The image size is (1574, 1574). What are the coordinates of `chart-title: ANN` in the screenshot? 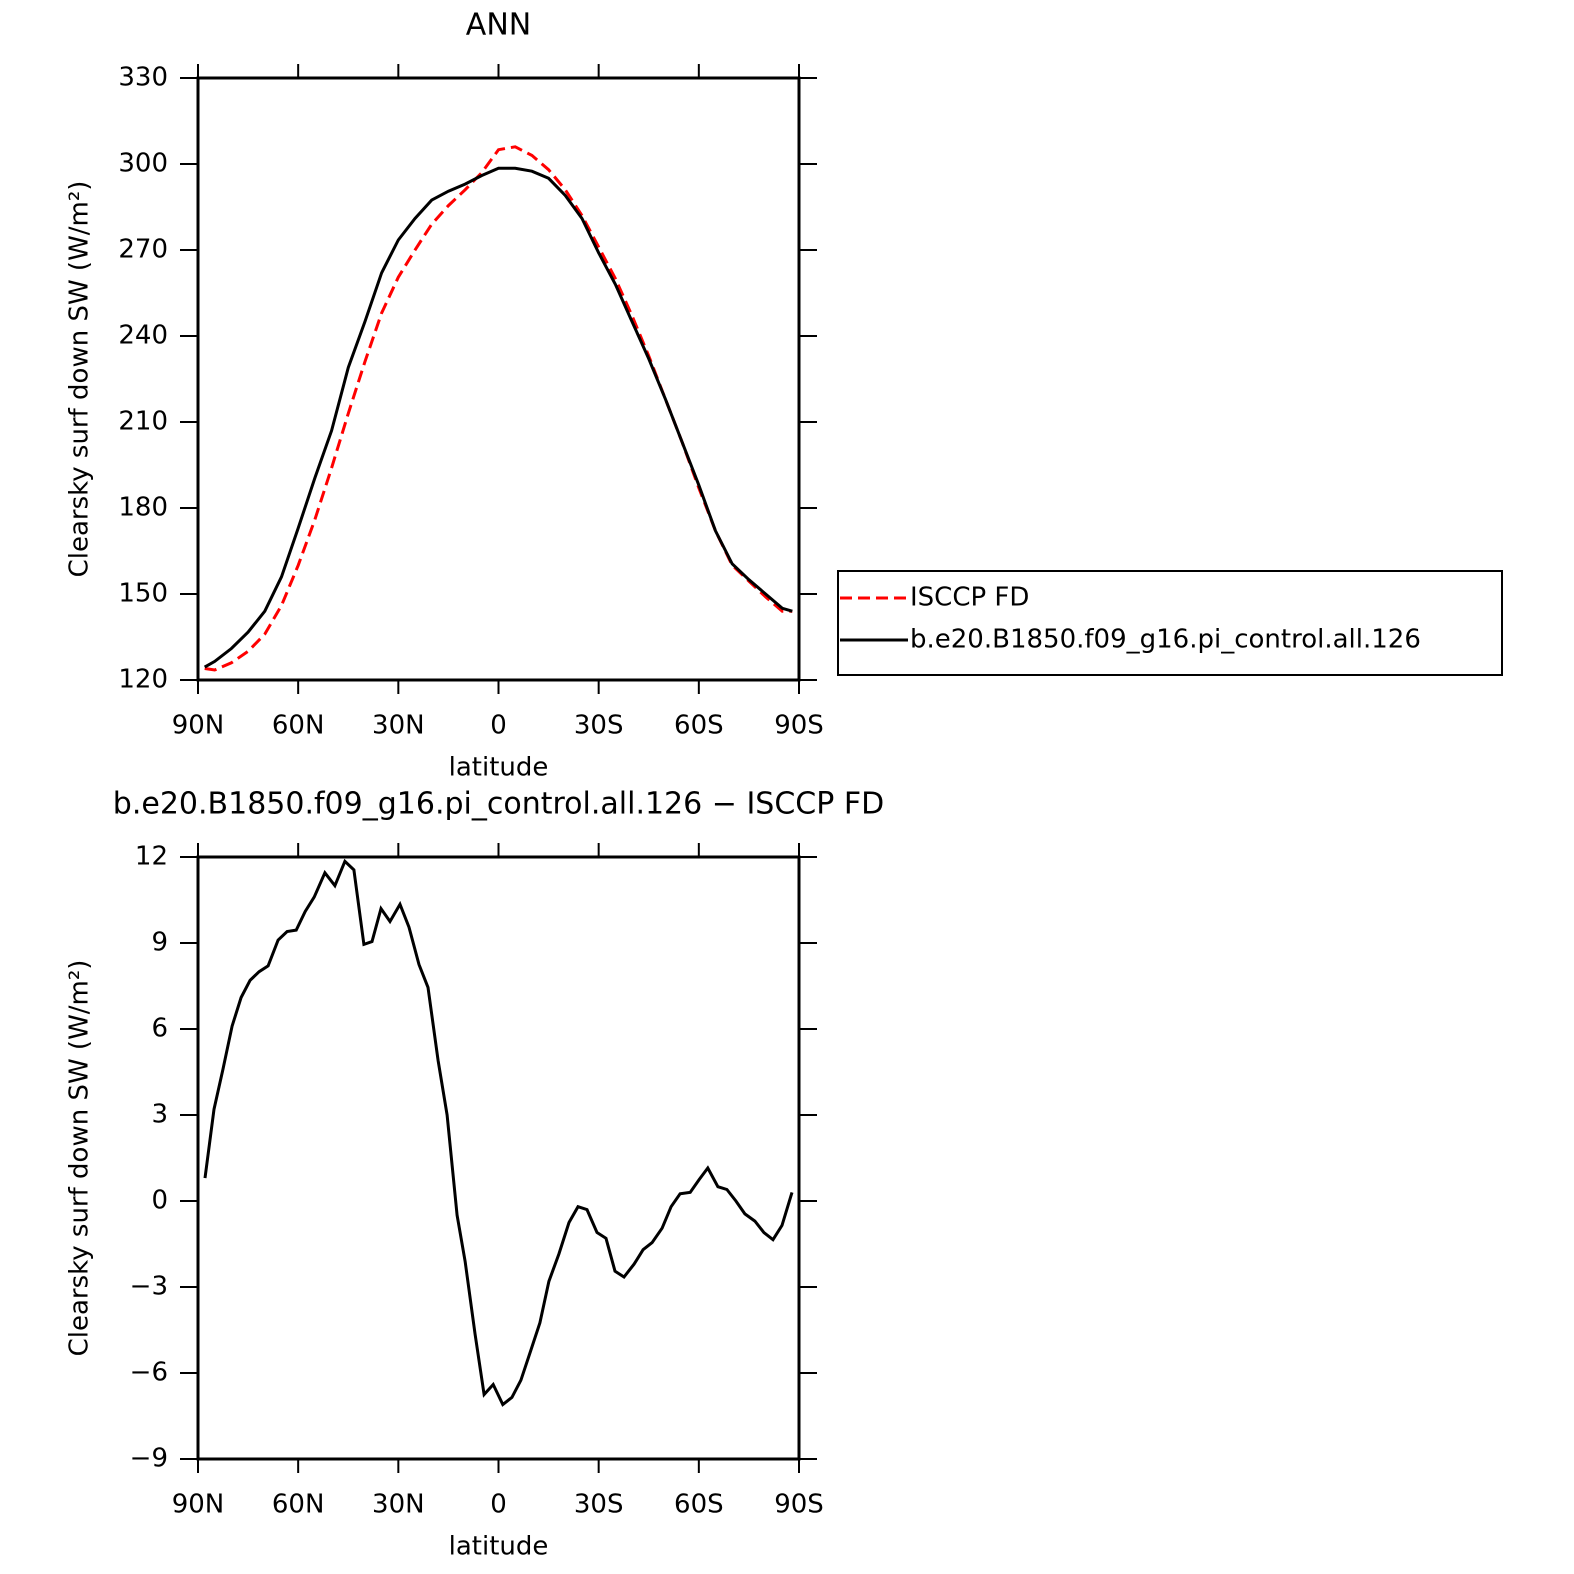 It's located at (498, 25).